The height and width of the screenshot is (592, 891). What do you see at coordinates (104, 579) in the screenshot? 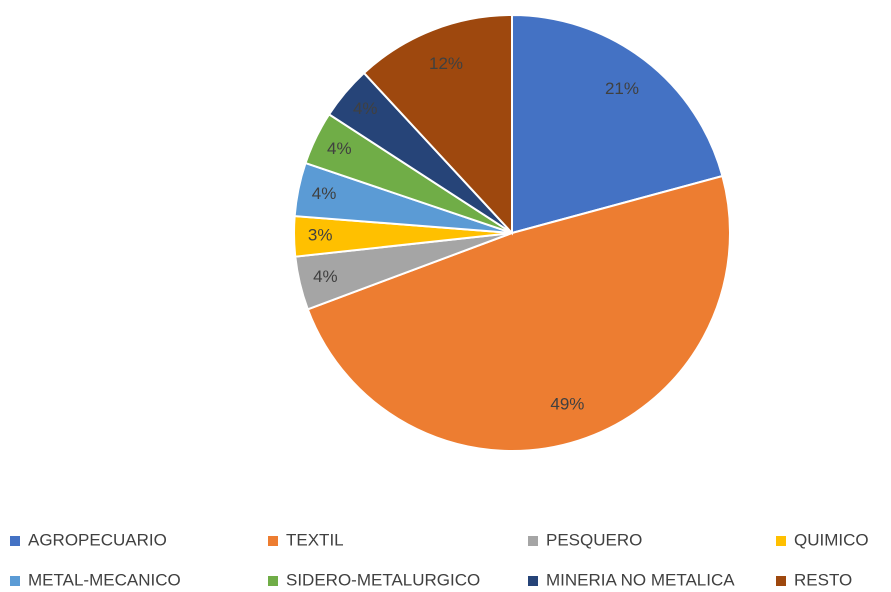
I see `legend-label: METAL-MECANICO` at bounding box center [104, 579].